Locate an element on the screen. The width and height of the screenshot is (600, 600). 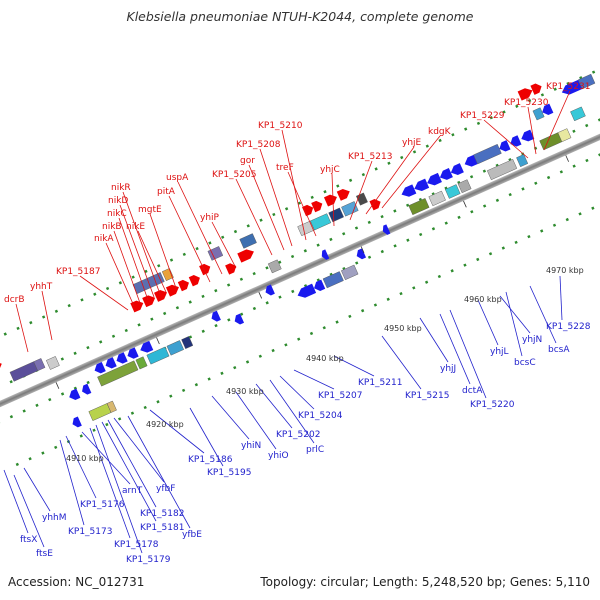
gene-label-reverse: KP1_5211 is located at coordinates (380, 383).